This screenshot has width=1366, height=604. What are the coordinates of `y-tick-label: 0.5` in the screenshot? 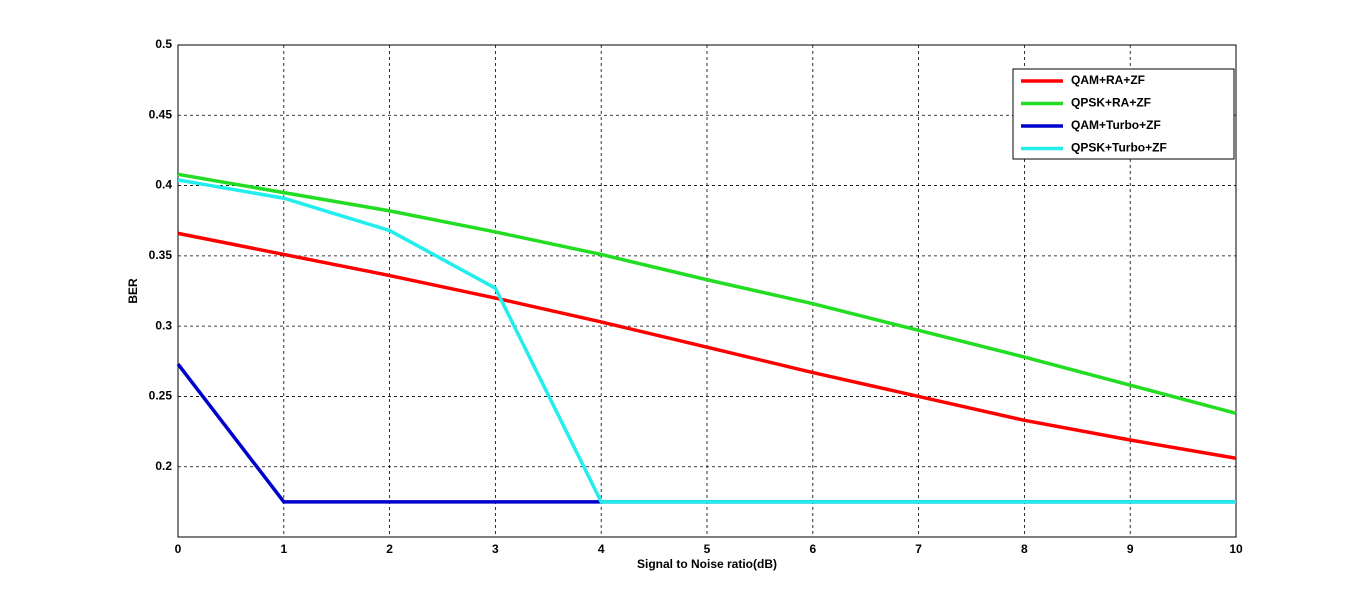 It's located at (163, 44).